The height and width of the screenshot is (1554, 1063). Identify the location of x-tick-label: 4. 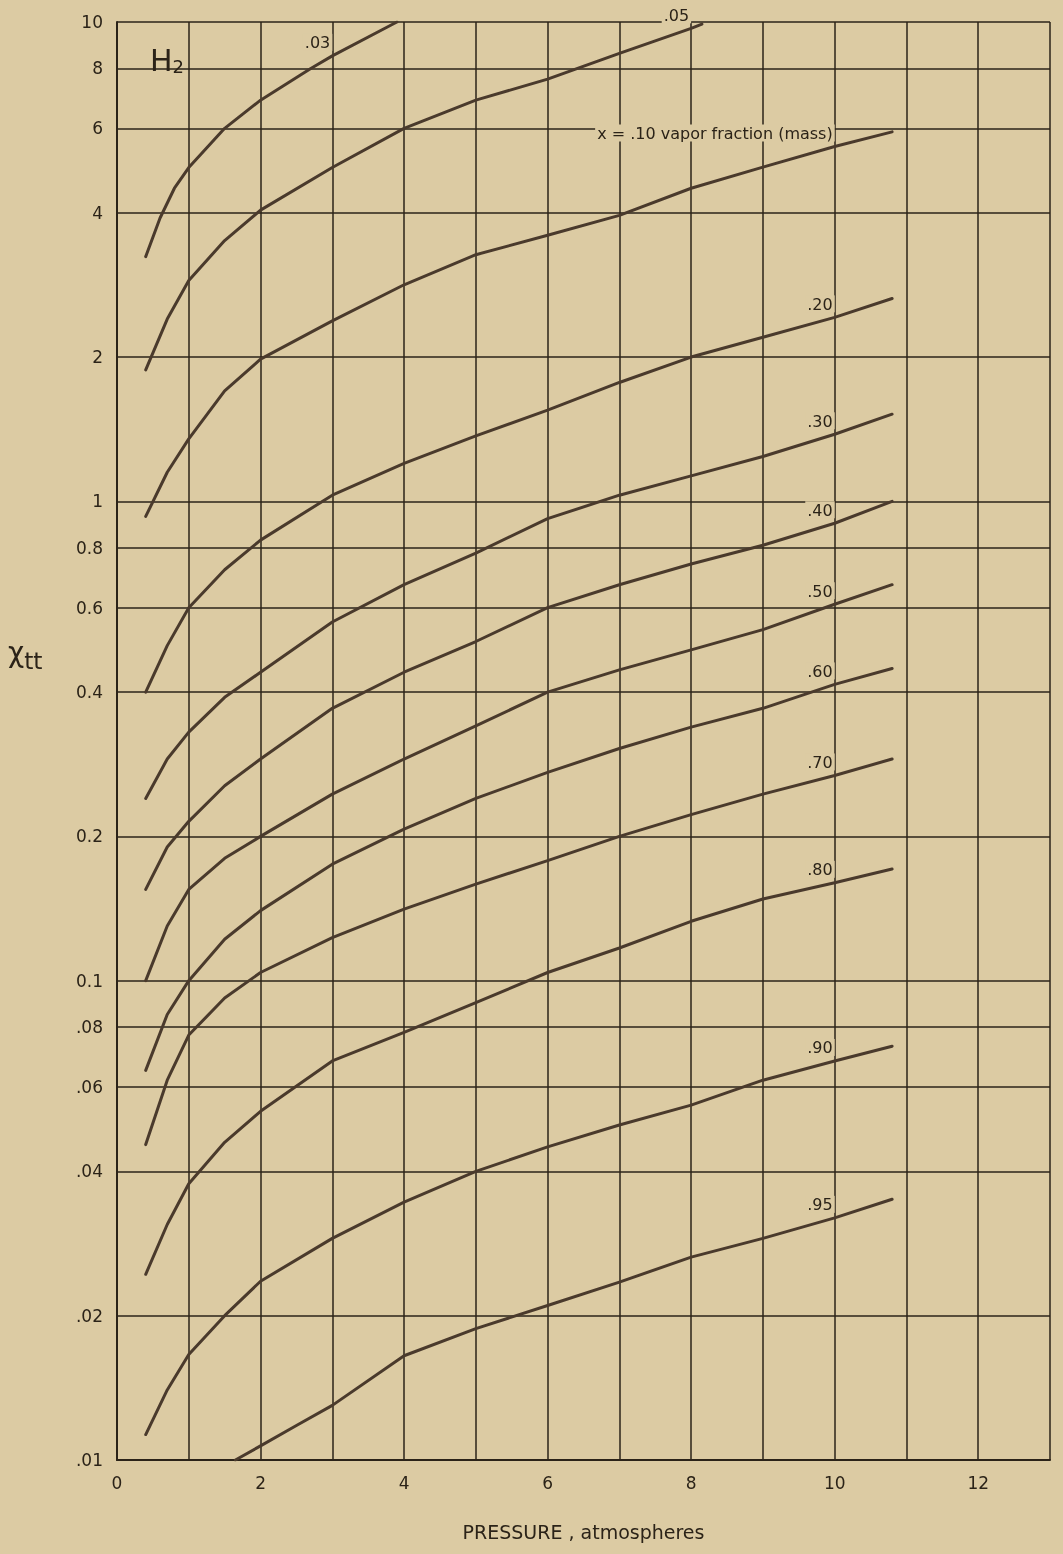
(404, 1482).